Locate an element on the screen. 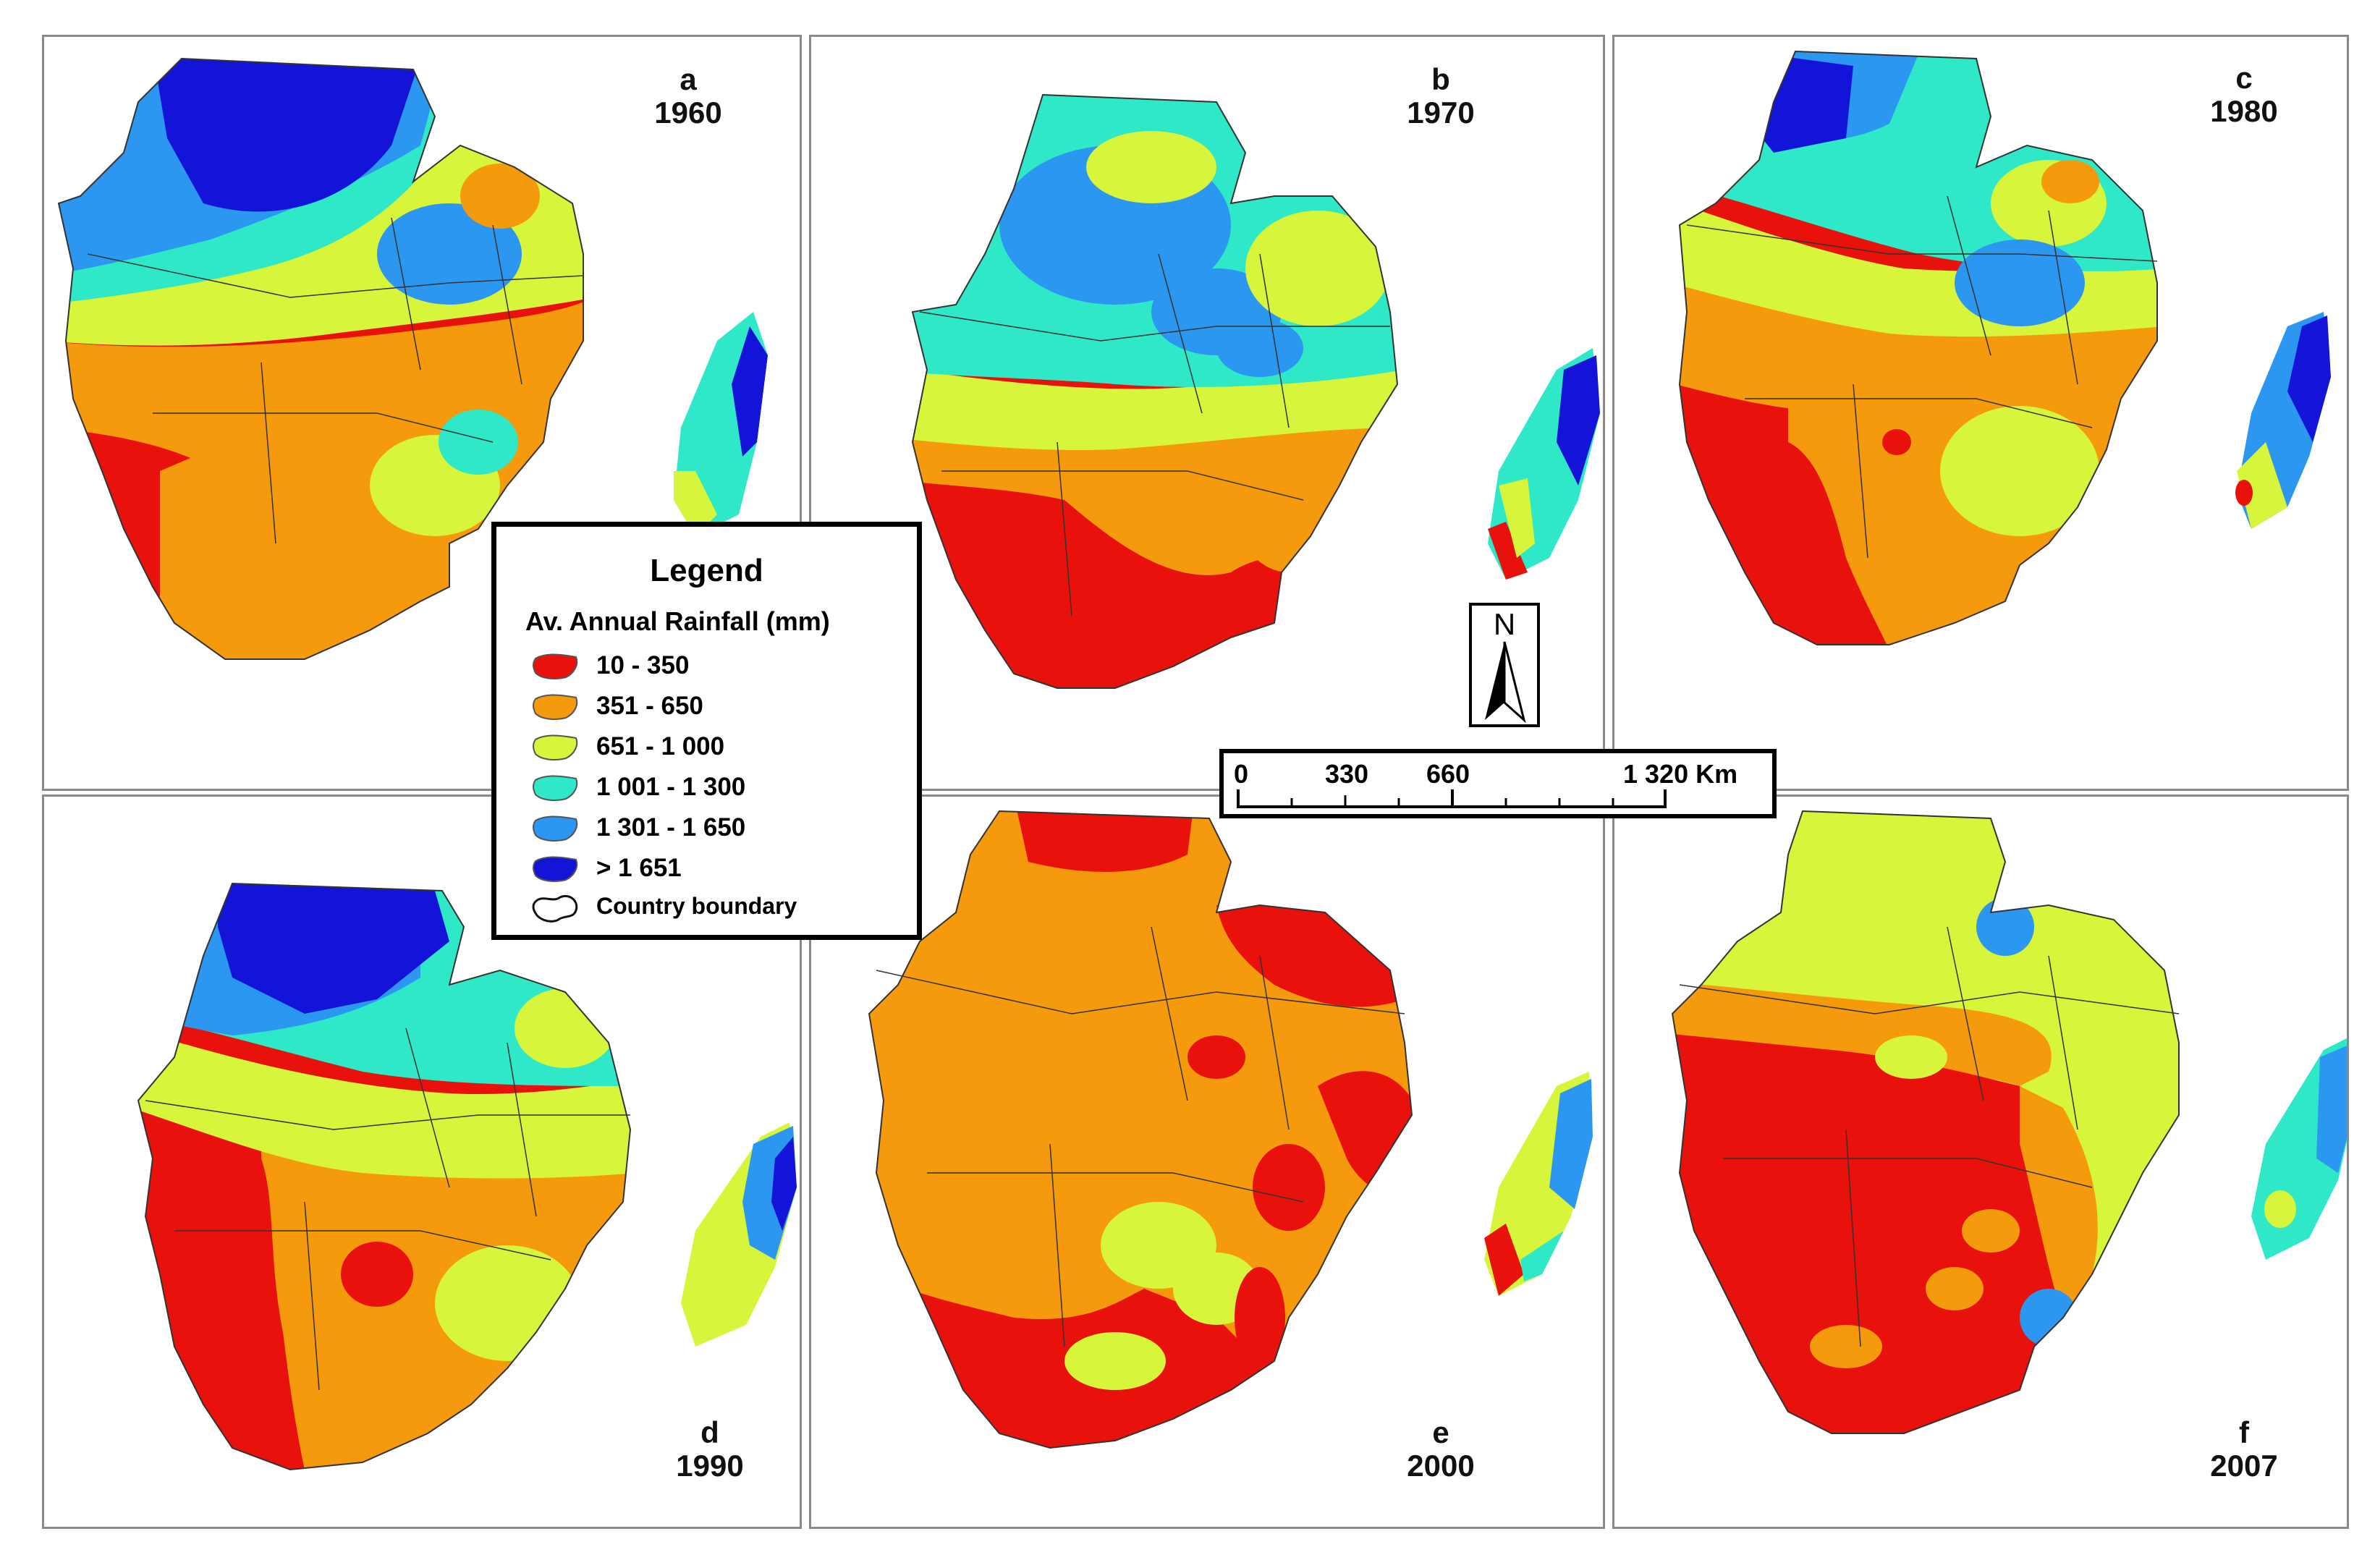  panel-letter: a is located at coordinates (688, 79).